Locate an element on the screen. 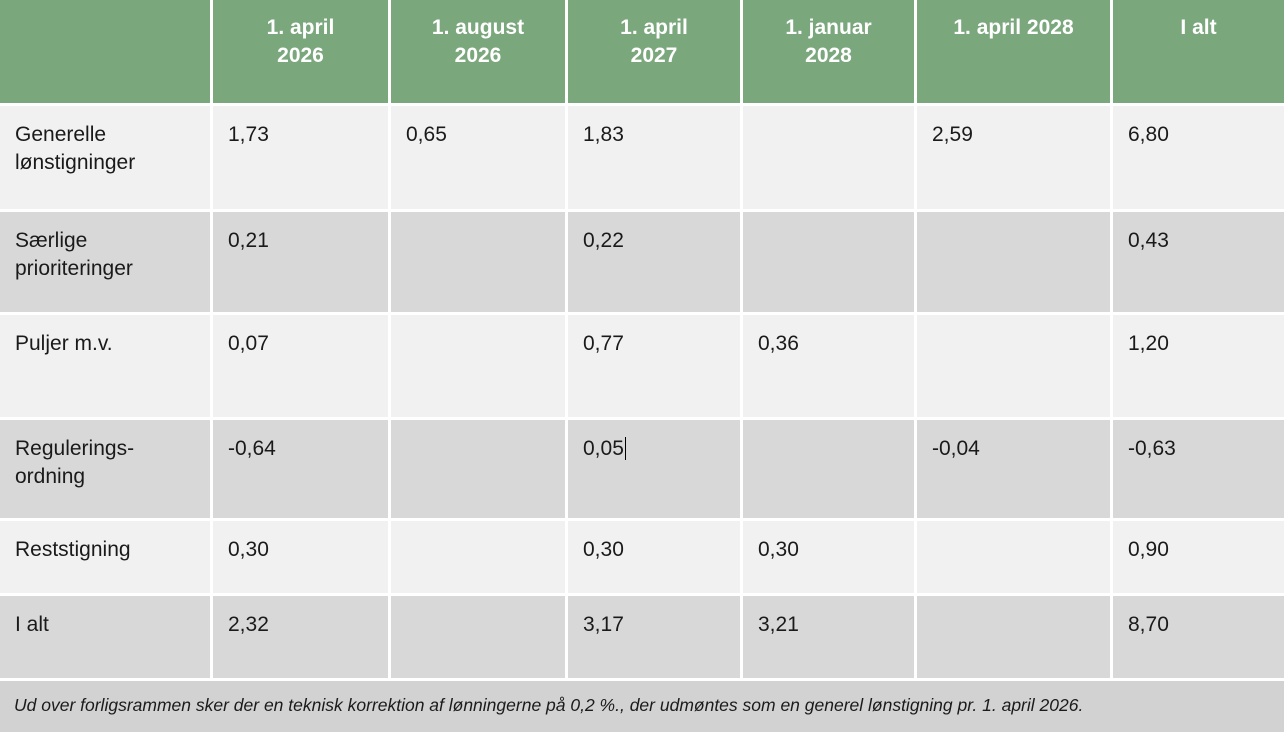 Image resolution: width=1284 pixels, height=732 pixels. data-cell: 0,90 is located at coordinates (1198, 557).